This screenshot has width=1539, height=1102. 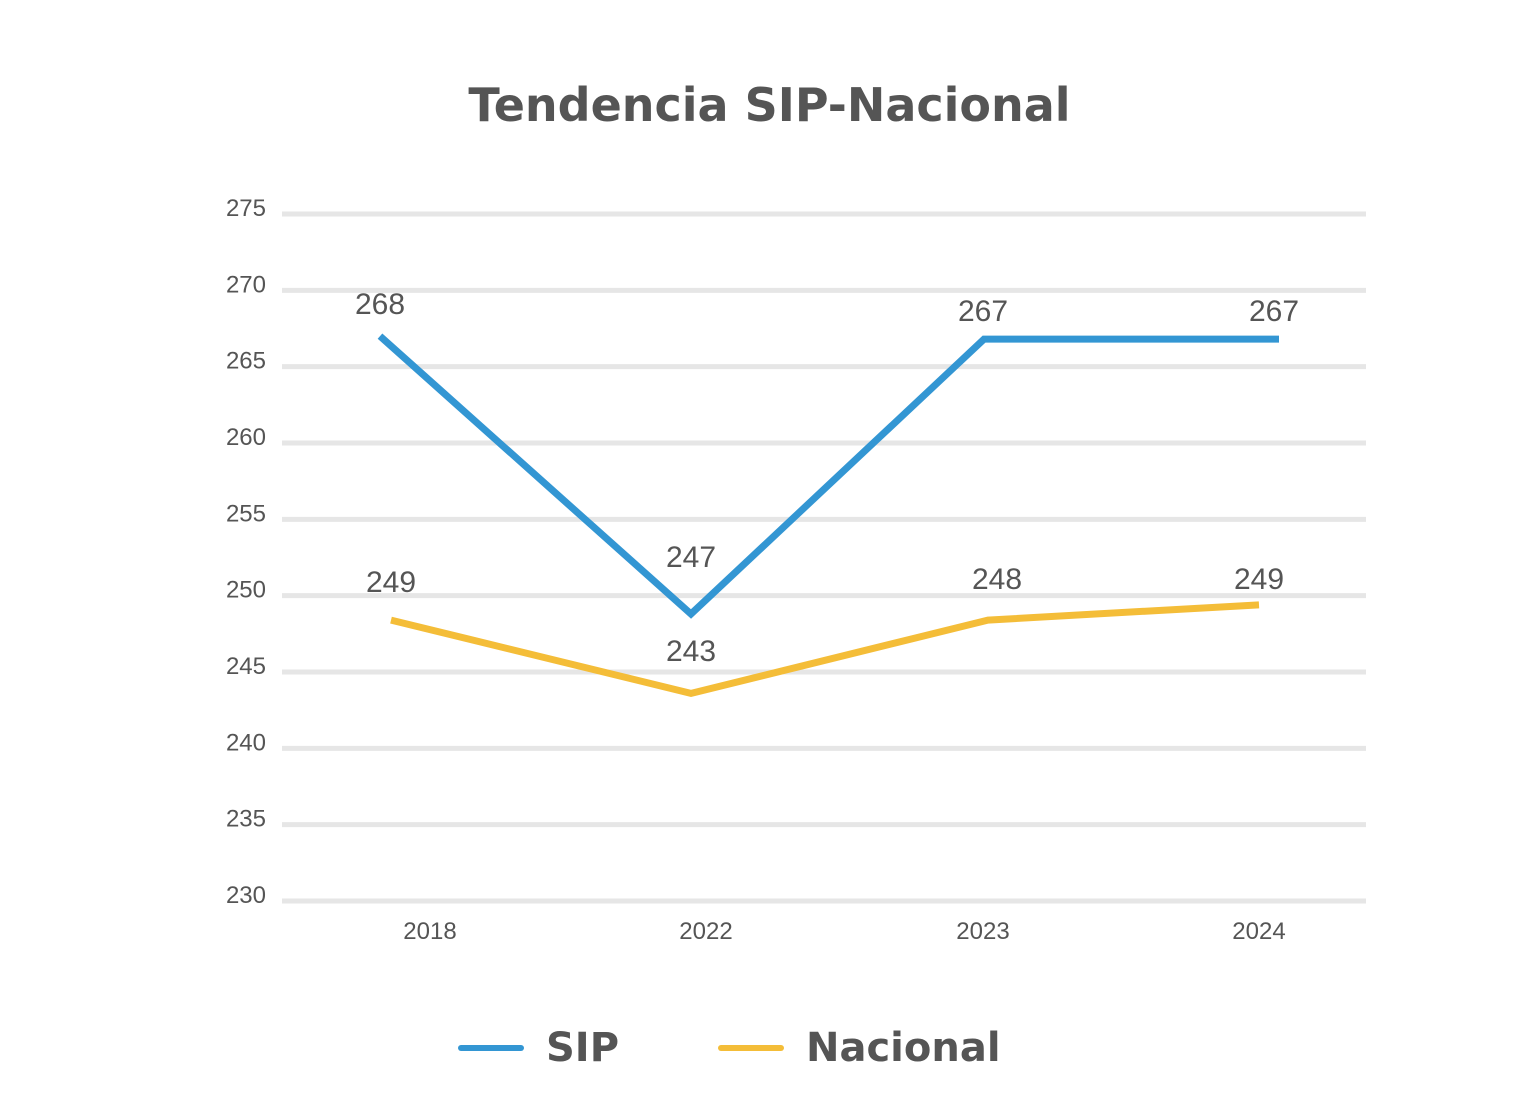 I want to click on y-tick-label-245: 245, so click(x=246, y=666).